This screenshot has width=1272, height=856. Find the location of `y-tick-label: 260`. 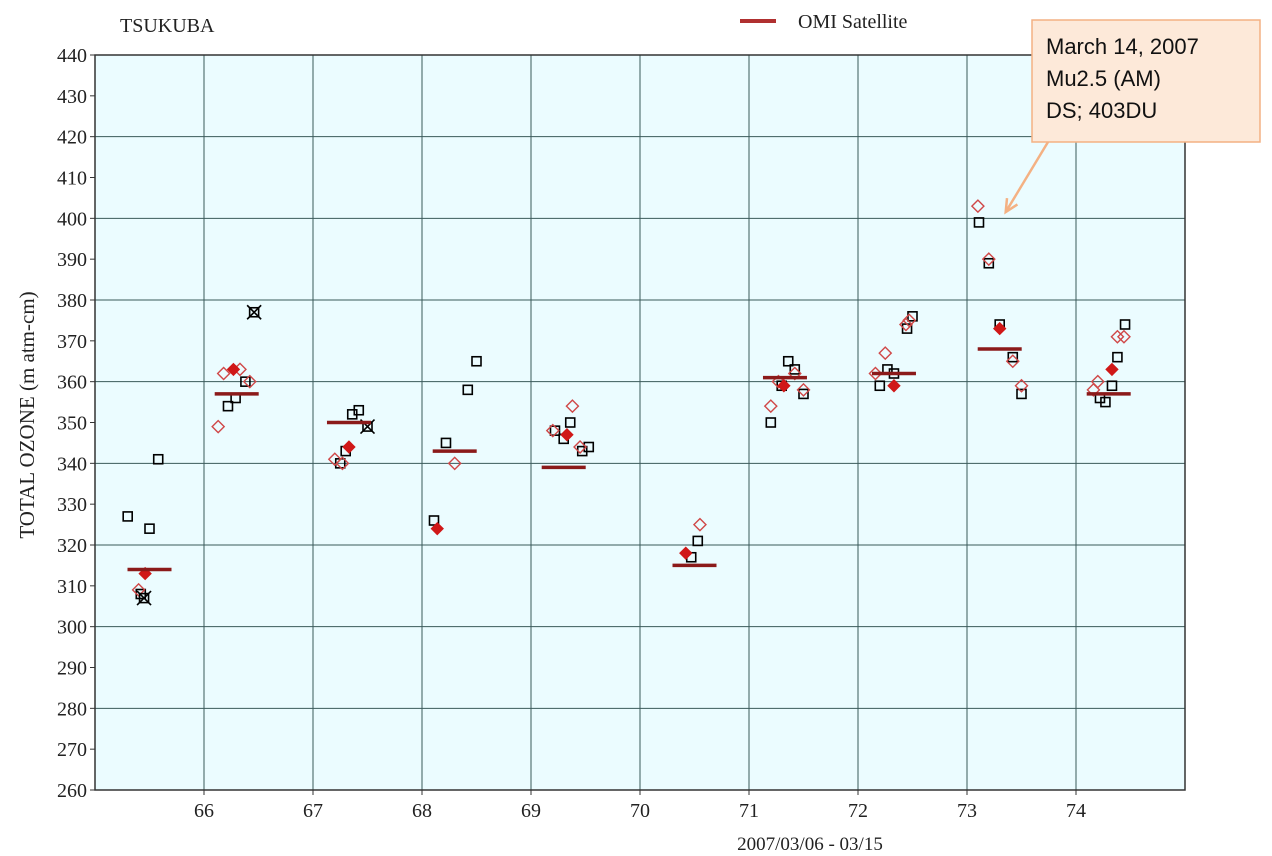

y-tick-label: 260 is located at coordinates (72, 791).